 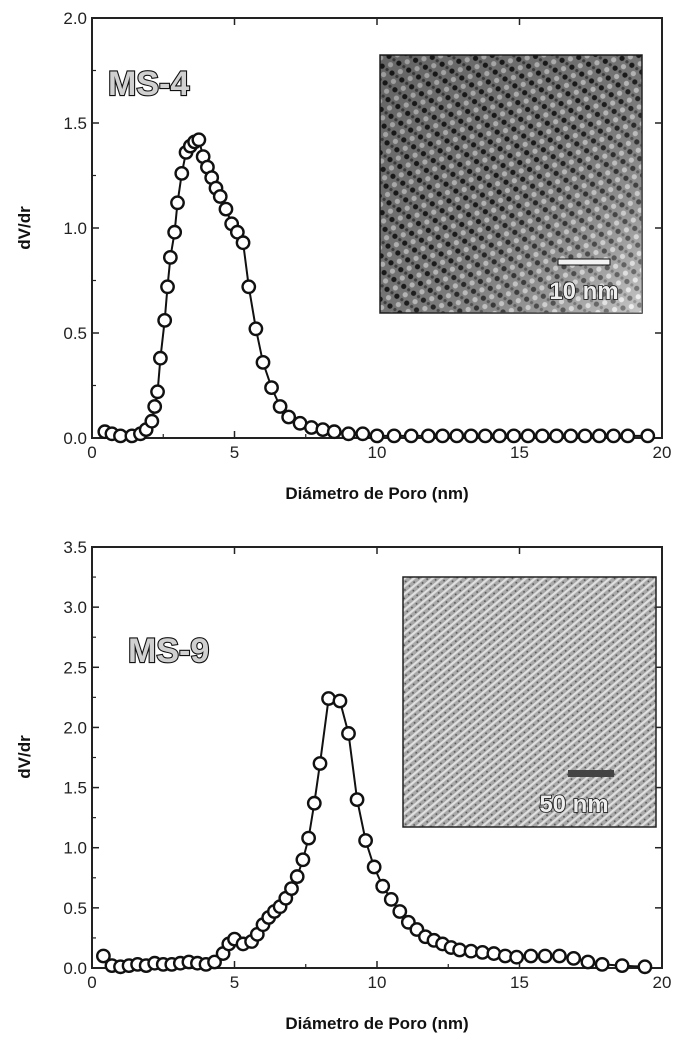 I want to click on tem-inset: 50 nm, so click(x=529, y=702).